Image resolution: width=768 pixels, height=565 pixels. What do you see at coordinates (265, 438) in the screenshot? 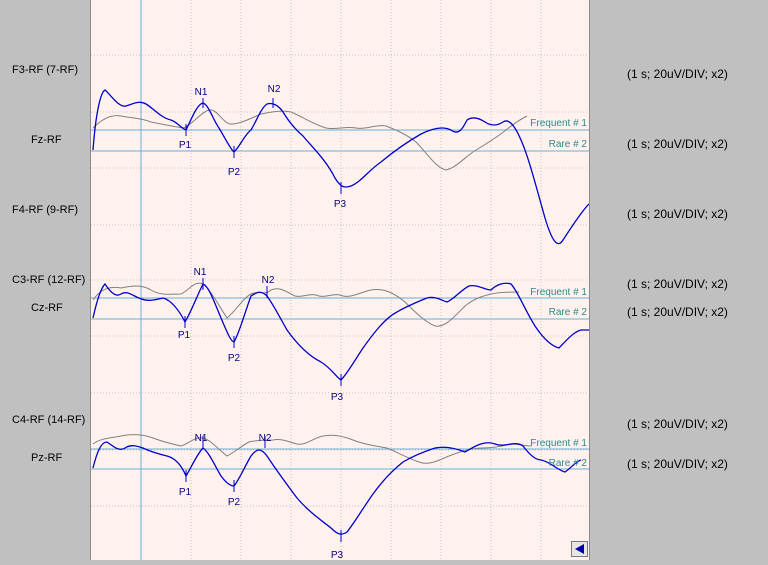
I see `peak-label-n2-parietal: N2` at bounding box center [265, 438].